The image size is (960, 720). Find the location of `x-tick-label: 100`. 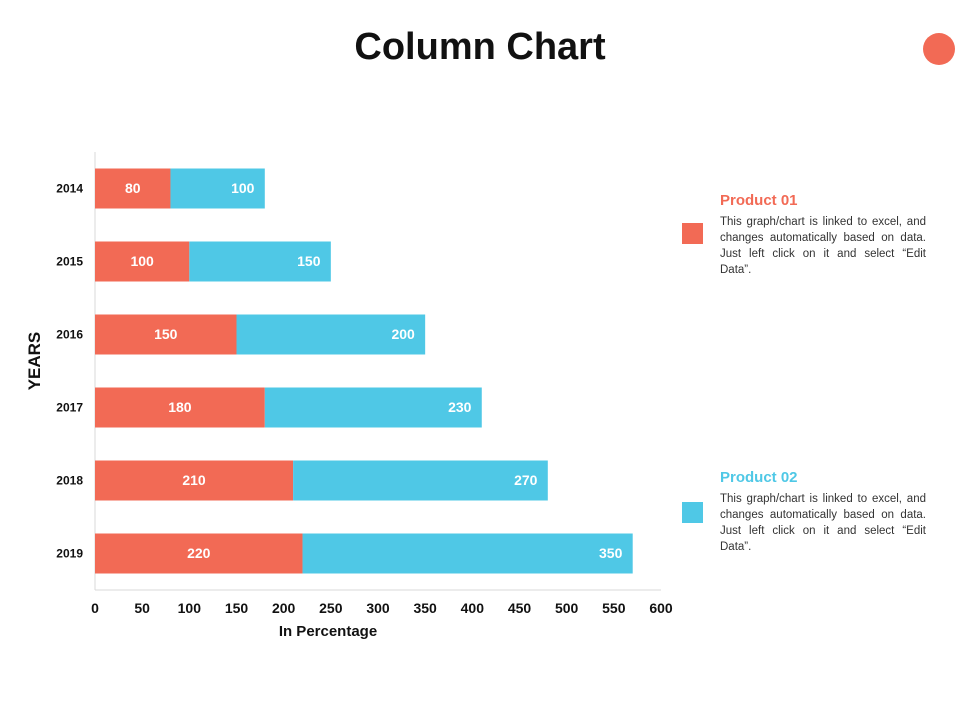

x-tick-label: 100 is located at coordinates (190, 608).